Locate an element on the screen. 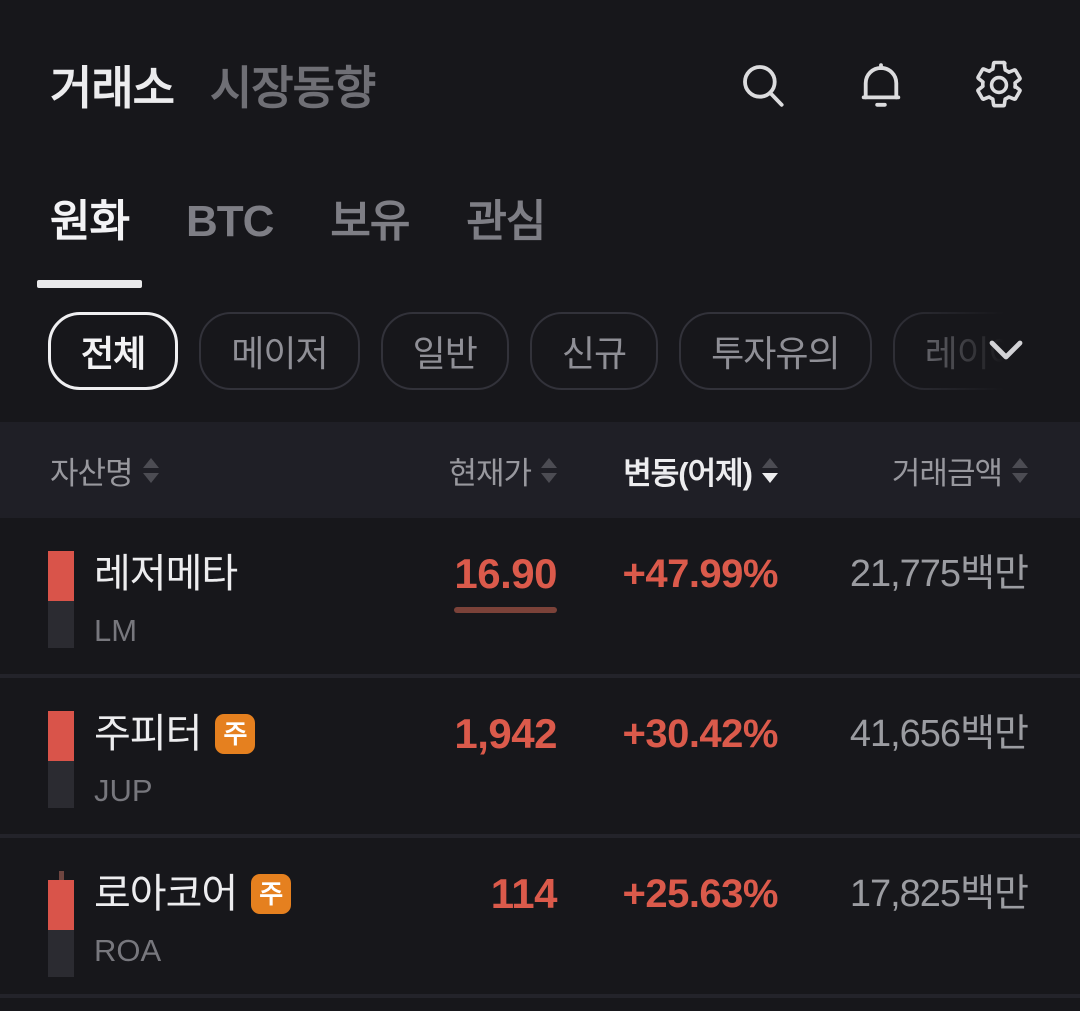 This screenshot has height=1011, width=1080. table-header: 자산명 현재가 변동(어제) 거래금액 is located at coordinates (540, 470).